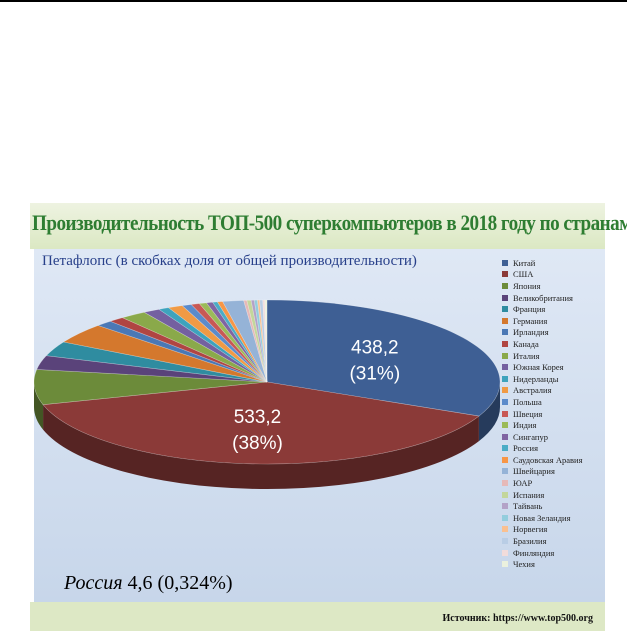 This screenshot has width=627, height=631. Describe the element at coordinates (523, 274) in the screenshot. I see `legend-label: США` at that location.